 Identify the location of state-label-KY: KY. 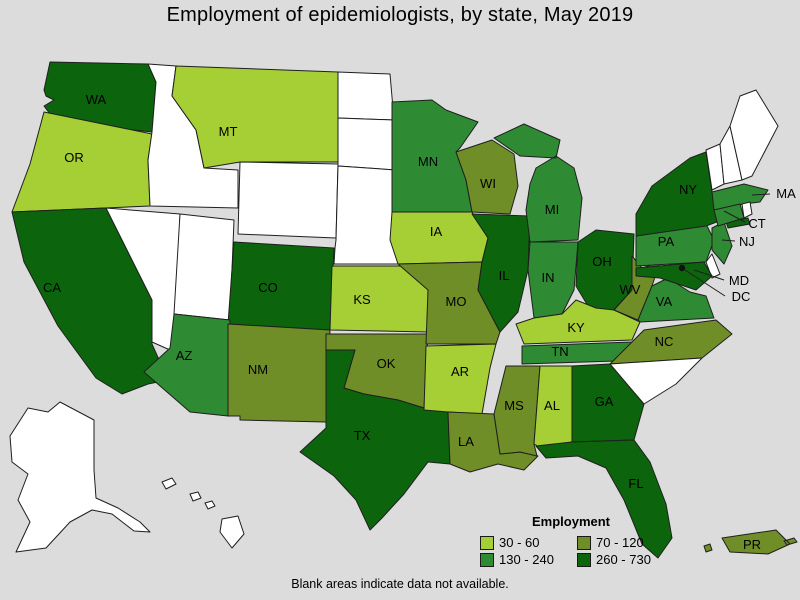
(576, 327).